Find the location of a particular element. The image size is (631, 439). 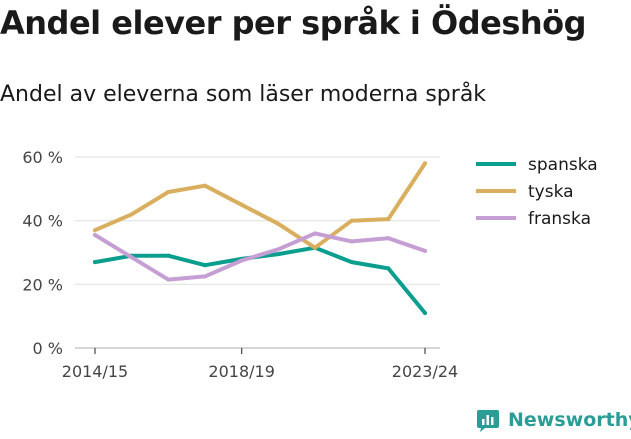

legend-label-tyska: tyska is located at coordinates (551, 192).